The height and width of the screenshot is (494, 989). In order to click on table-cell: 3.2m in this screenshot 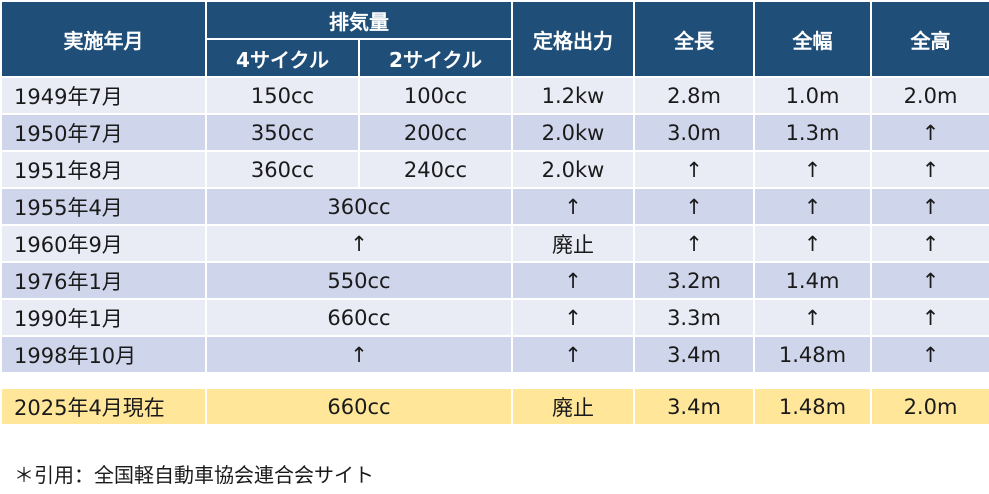, I will do `click(694, 280)`.